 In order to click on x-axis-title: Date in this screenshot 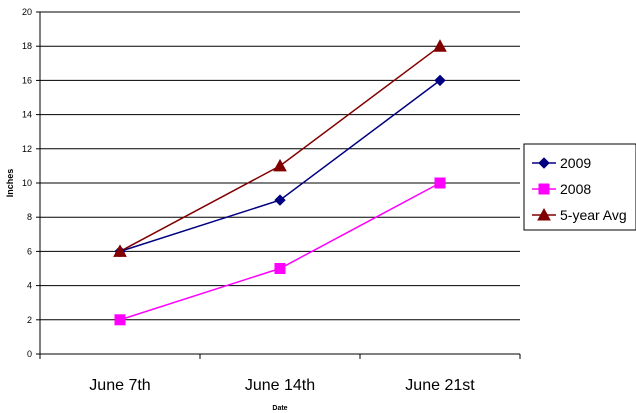, I will do `click(279, 408)`.